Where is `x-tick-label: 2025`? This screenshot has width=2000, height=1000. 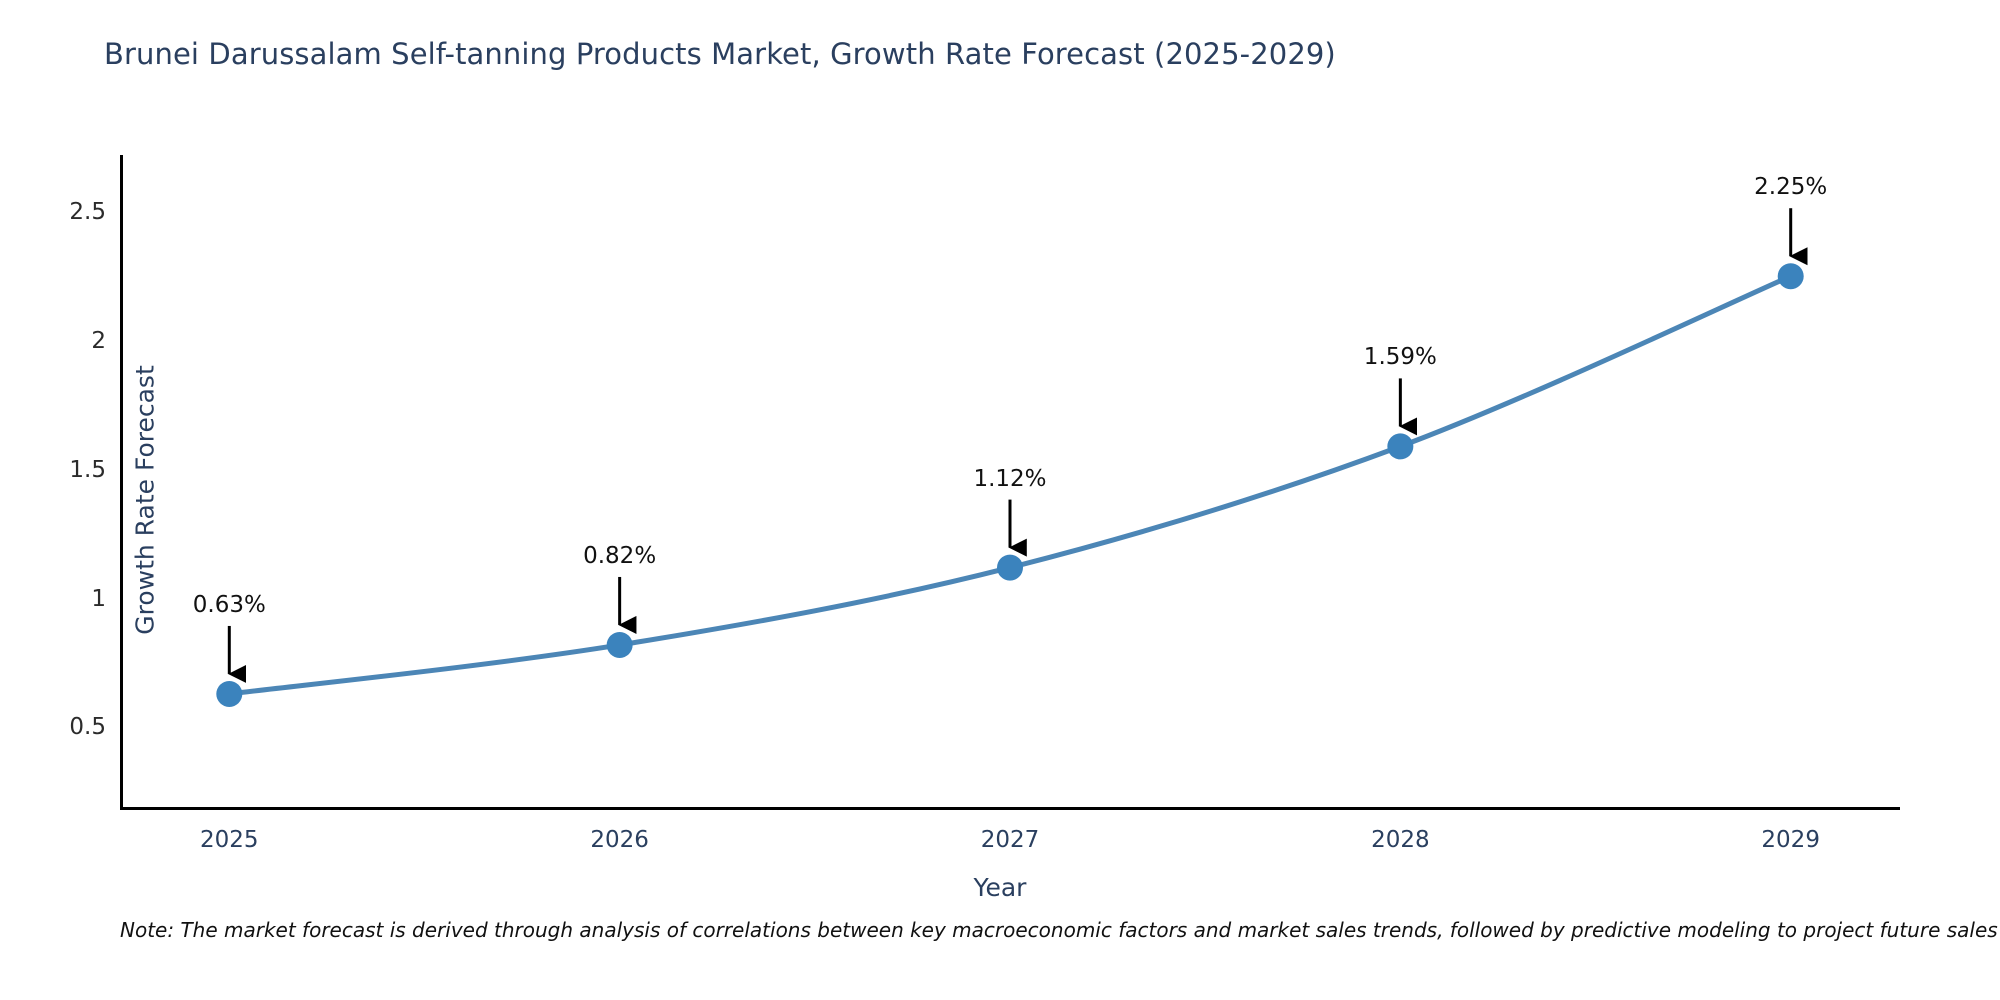 x-tick-label: 2025 is located at coordinates (229, 840).